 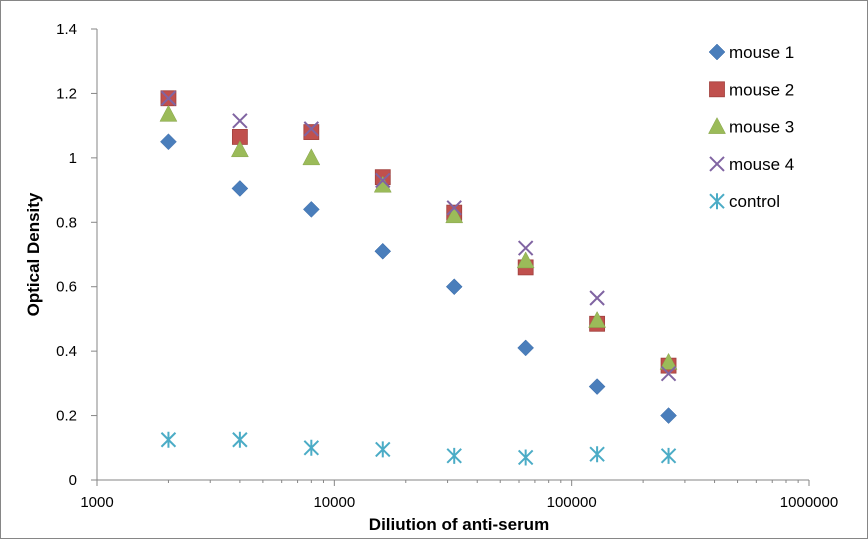 What do you see at coordinates (761, 164) in the screenshot?
I see `legend-label-mouse-4: mouse 4` at bounding box center [761, 164].